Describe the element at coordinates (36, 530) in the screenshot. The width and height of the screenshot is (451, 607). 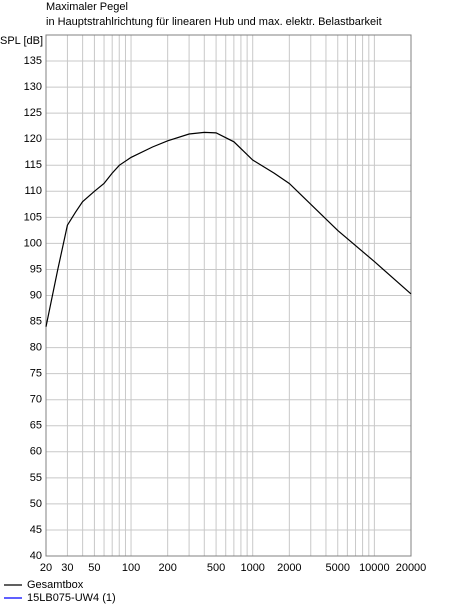
I see `y-tick-label: 45` at that location.